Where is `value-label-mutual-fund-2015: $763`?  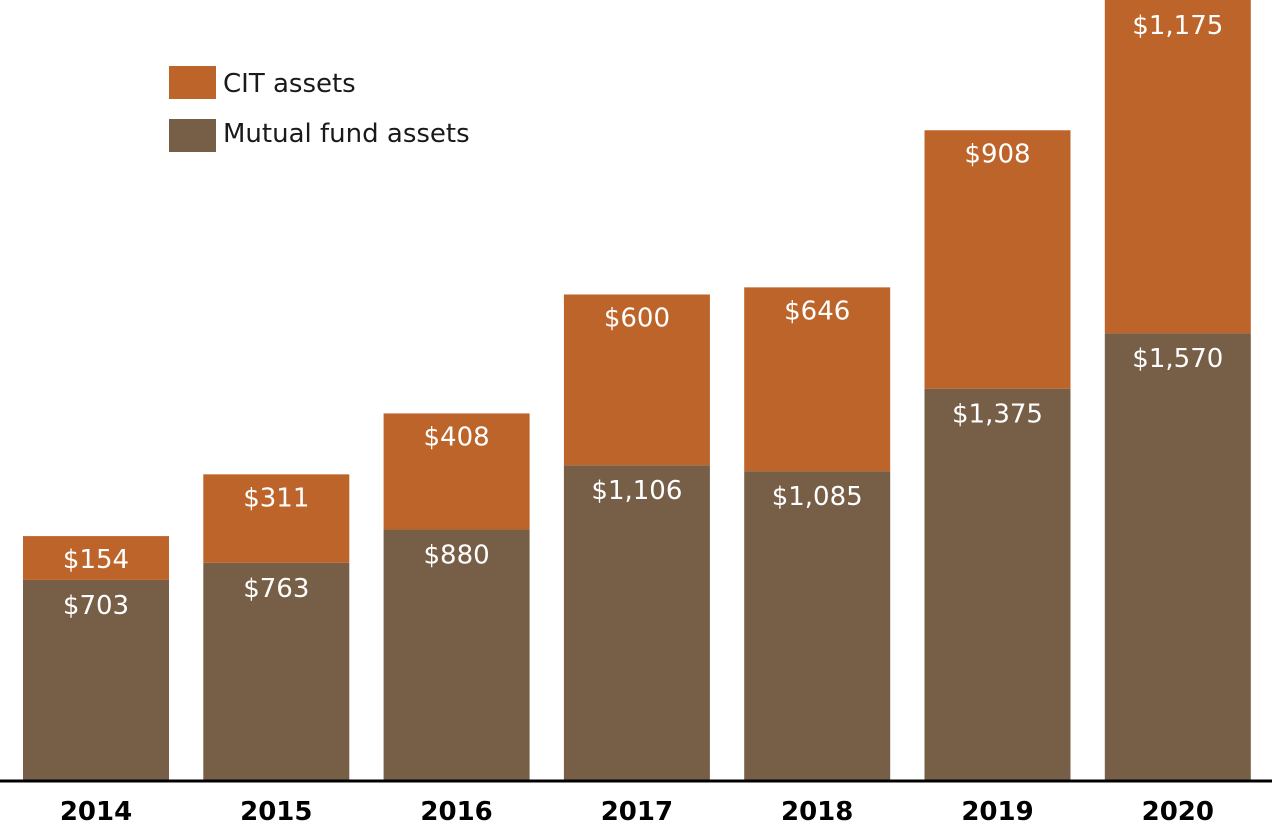
value-label-mutual-fund-2015: $763 is located at coordinates (276, 589).